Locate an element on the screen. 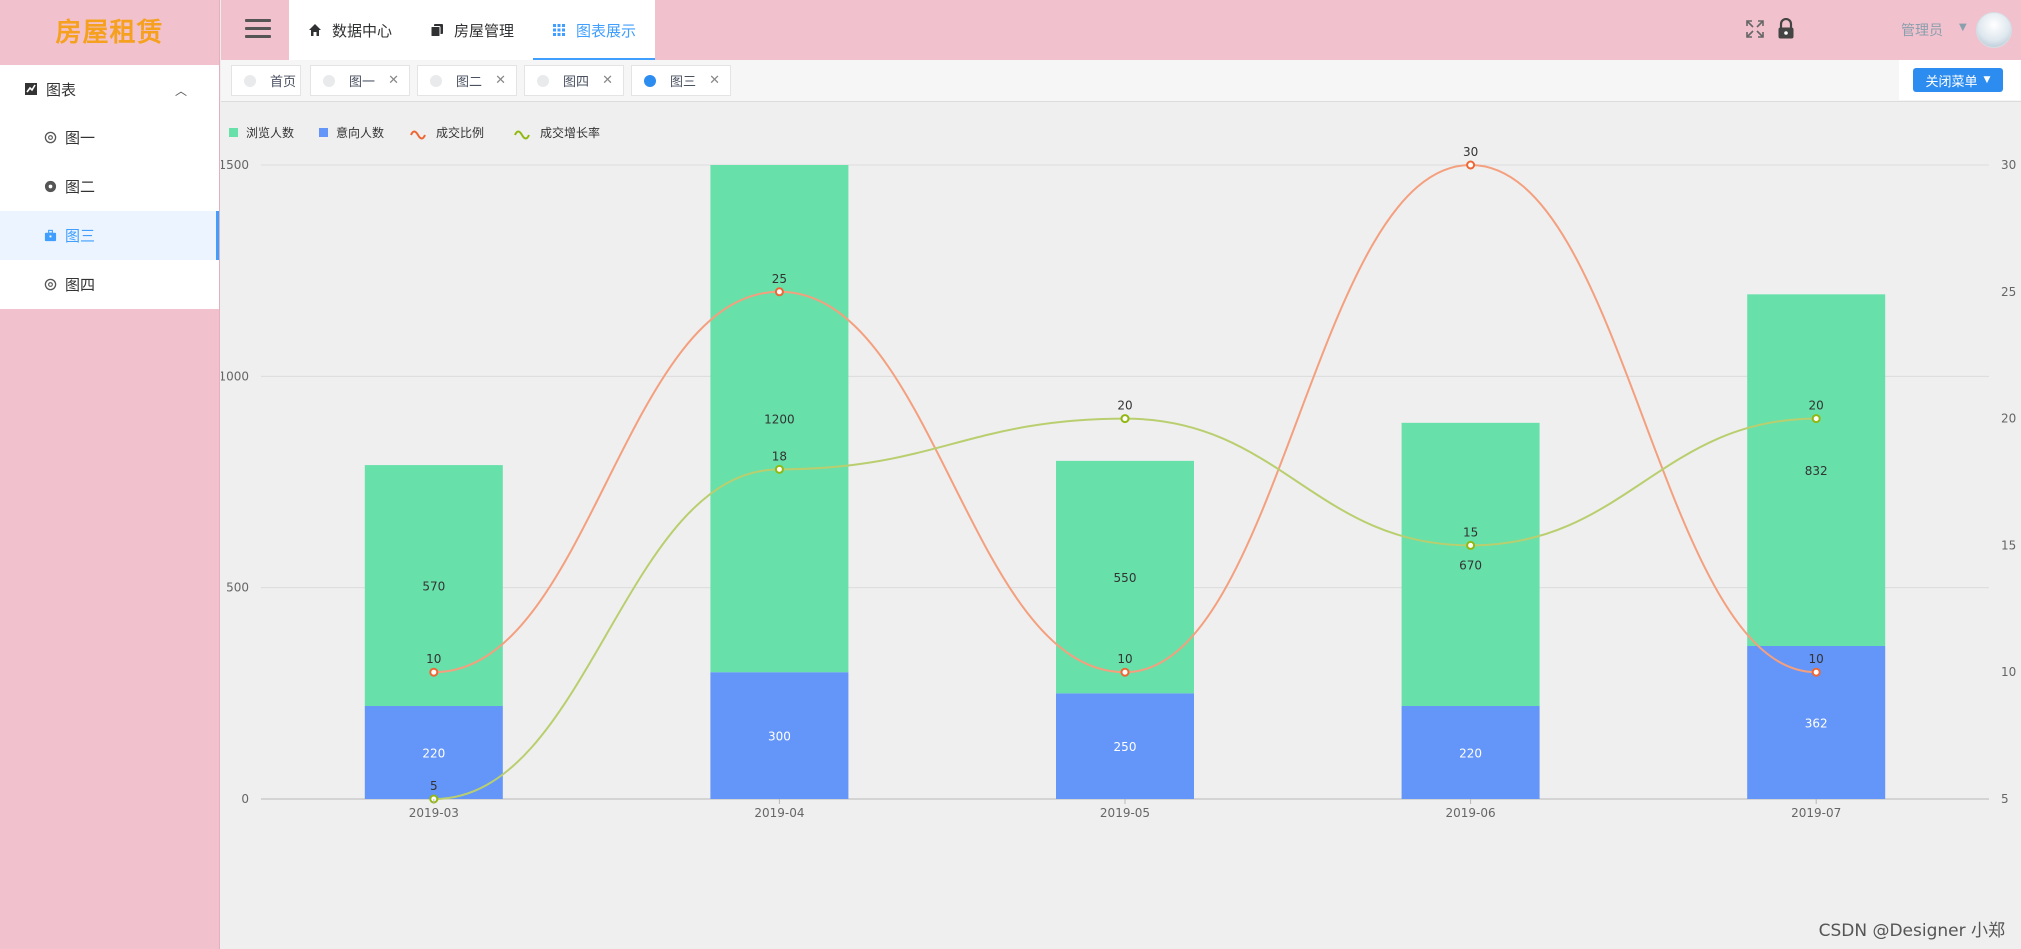 Image resolution: width=2021 pixels, height=949 pixels. legend-label: 浏览人数 is located at coordinates (270, 132).